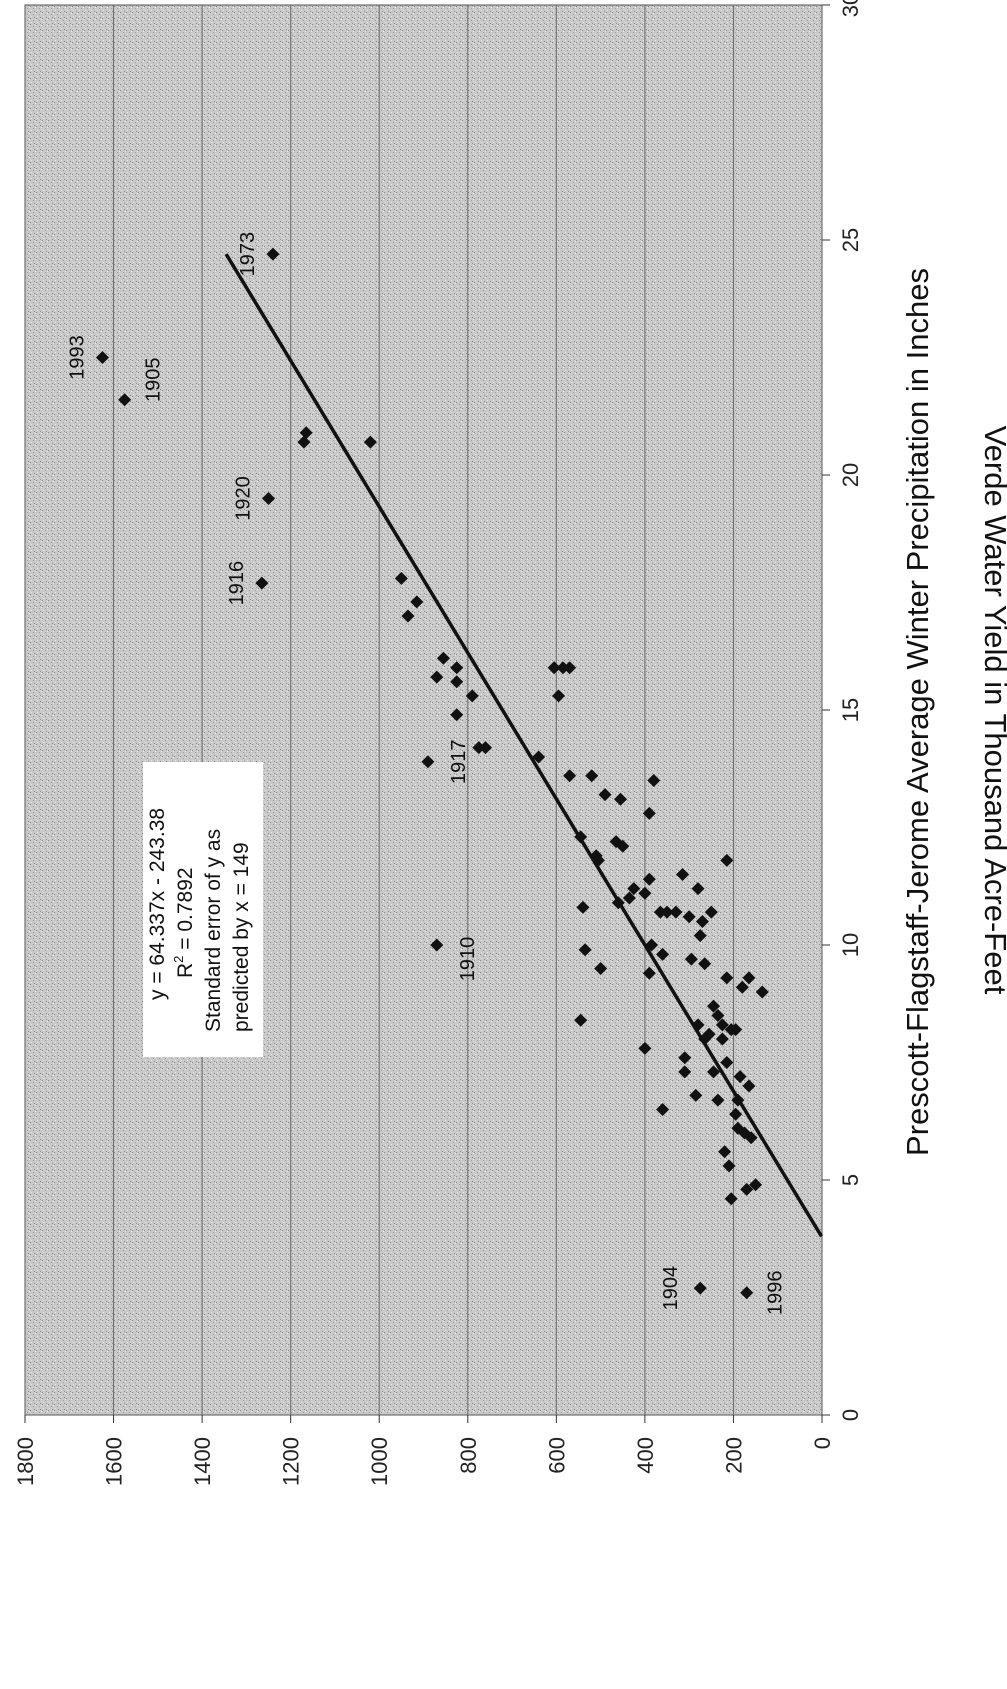 The height and width of the screenshot is (1689, 1007). What do you see at coordinates (291, 1461) in the screenshot?
I see `y-tick-label: 1200` at bounding box center [291, 1461].